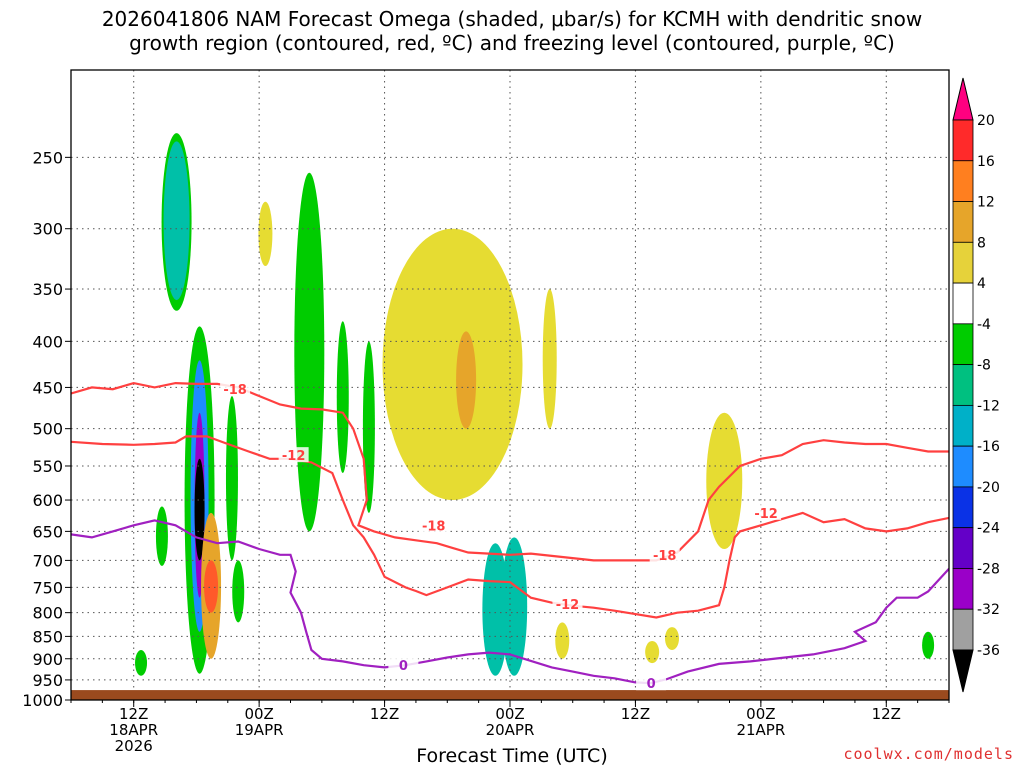 The image size is (1024, 768). What do you see at coordinates (510, 695) in the screenshot?
I see `ground-terrain` at bounding box center [510, 695].